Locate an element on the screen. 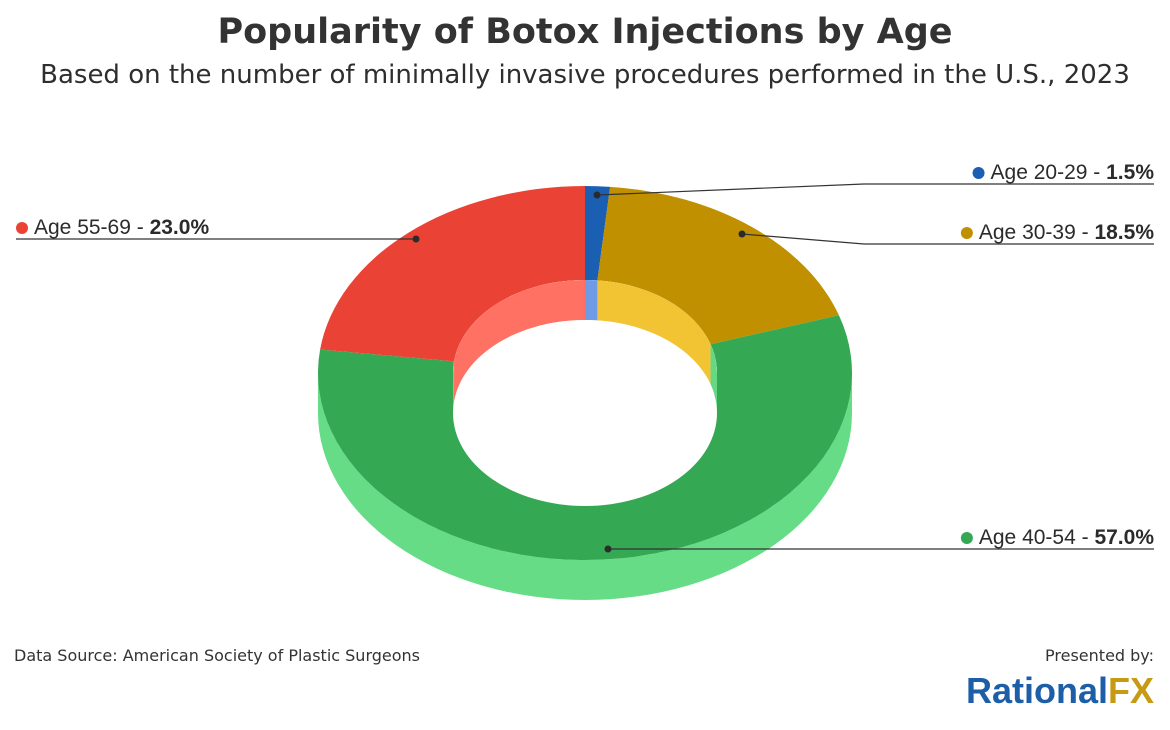 Image resolution: width=1170 pixels, height=730 pixels. legend-value-1: 1.5% is located at coordinates (1130, 172).